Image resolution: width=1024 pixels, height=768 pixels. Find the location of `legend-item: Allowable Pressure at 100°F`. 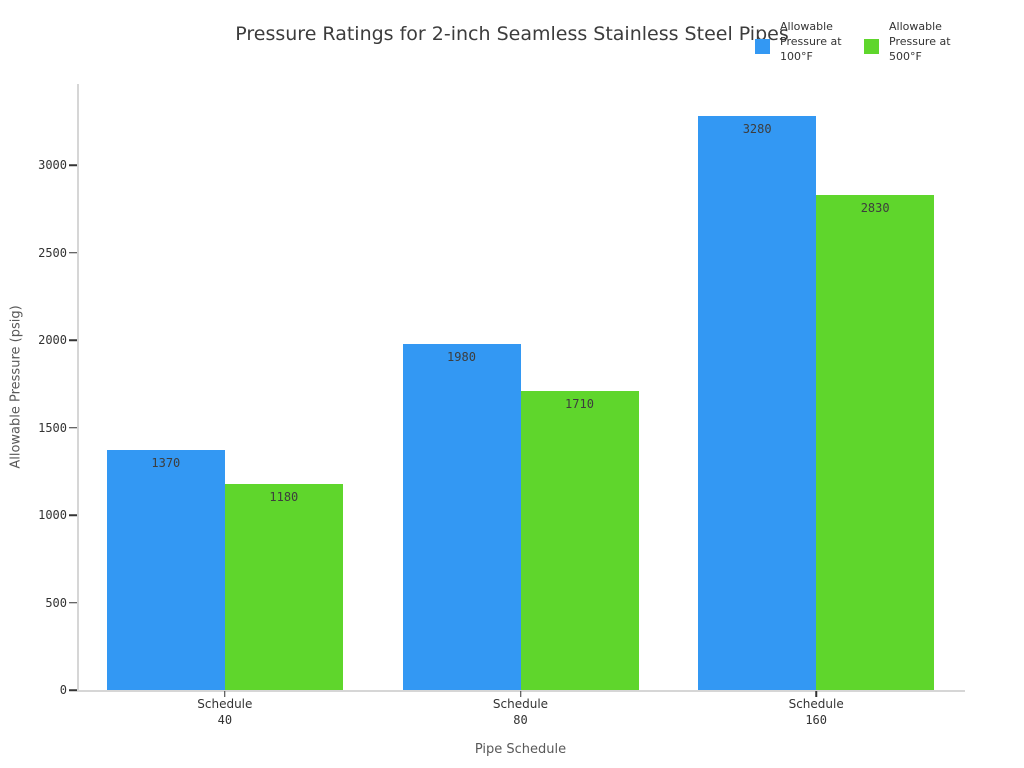

legend-item: Allowable Pressure at 100°F is located at coordinates (798, 41).